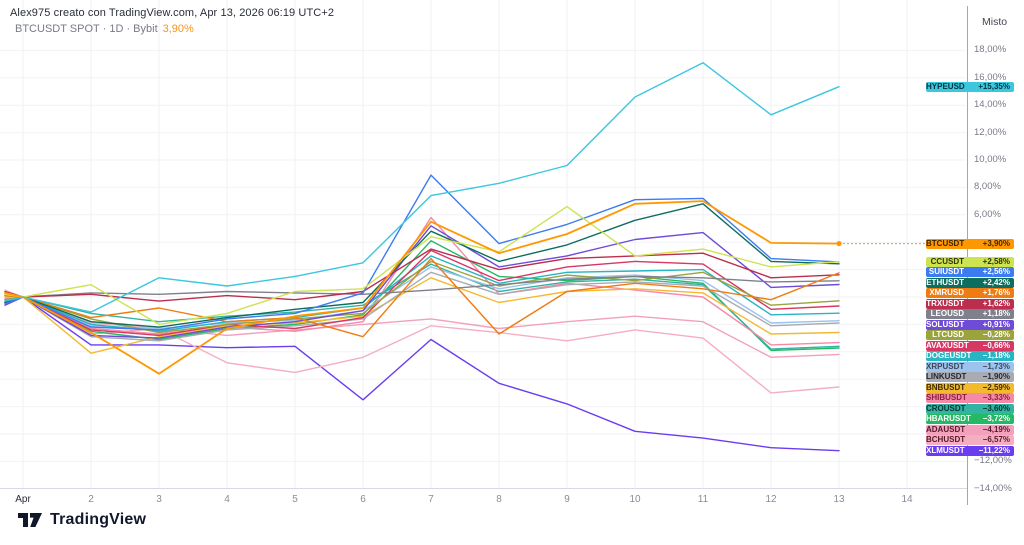 The image size is (1024, 545). What do you see at coordinates (86, 29) in the screenshot?
I see `symbol-description: BTCUSDT SPOT · 1D · Bybit` at bounding box center [86, 29].